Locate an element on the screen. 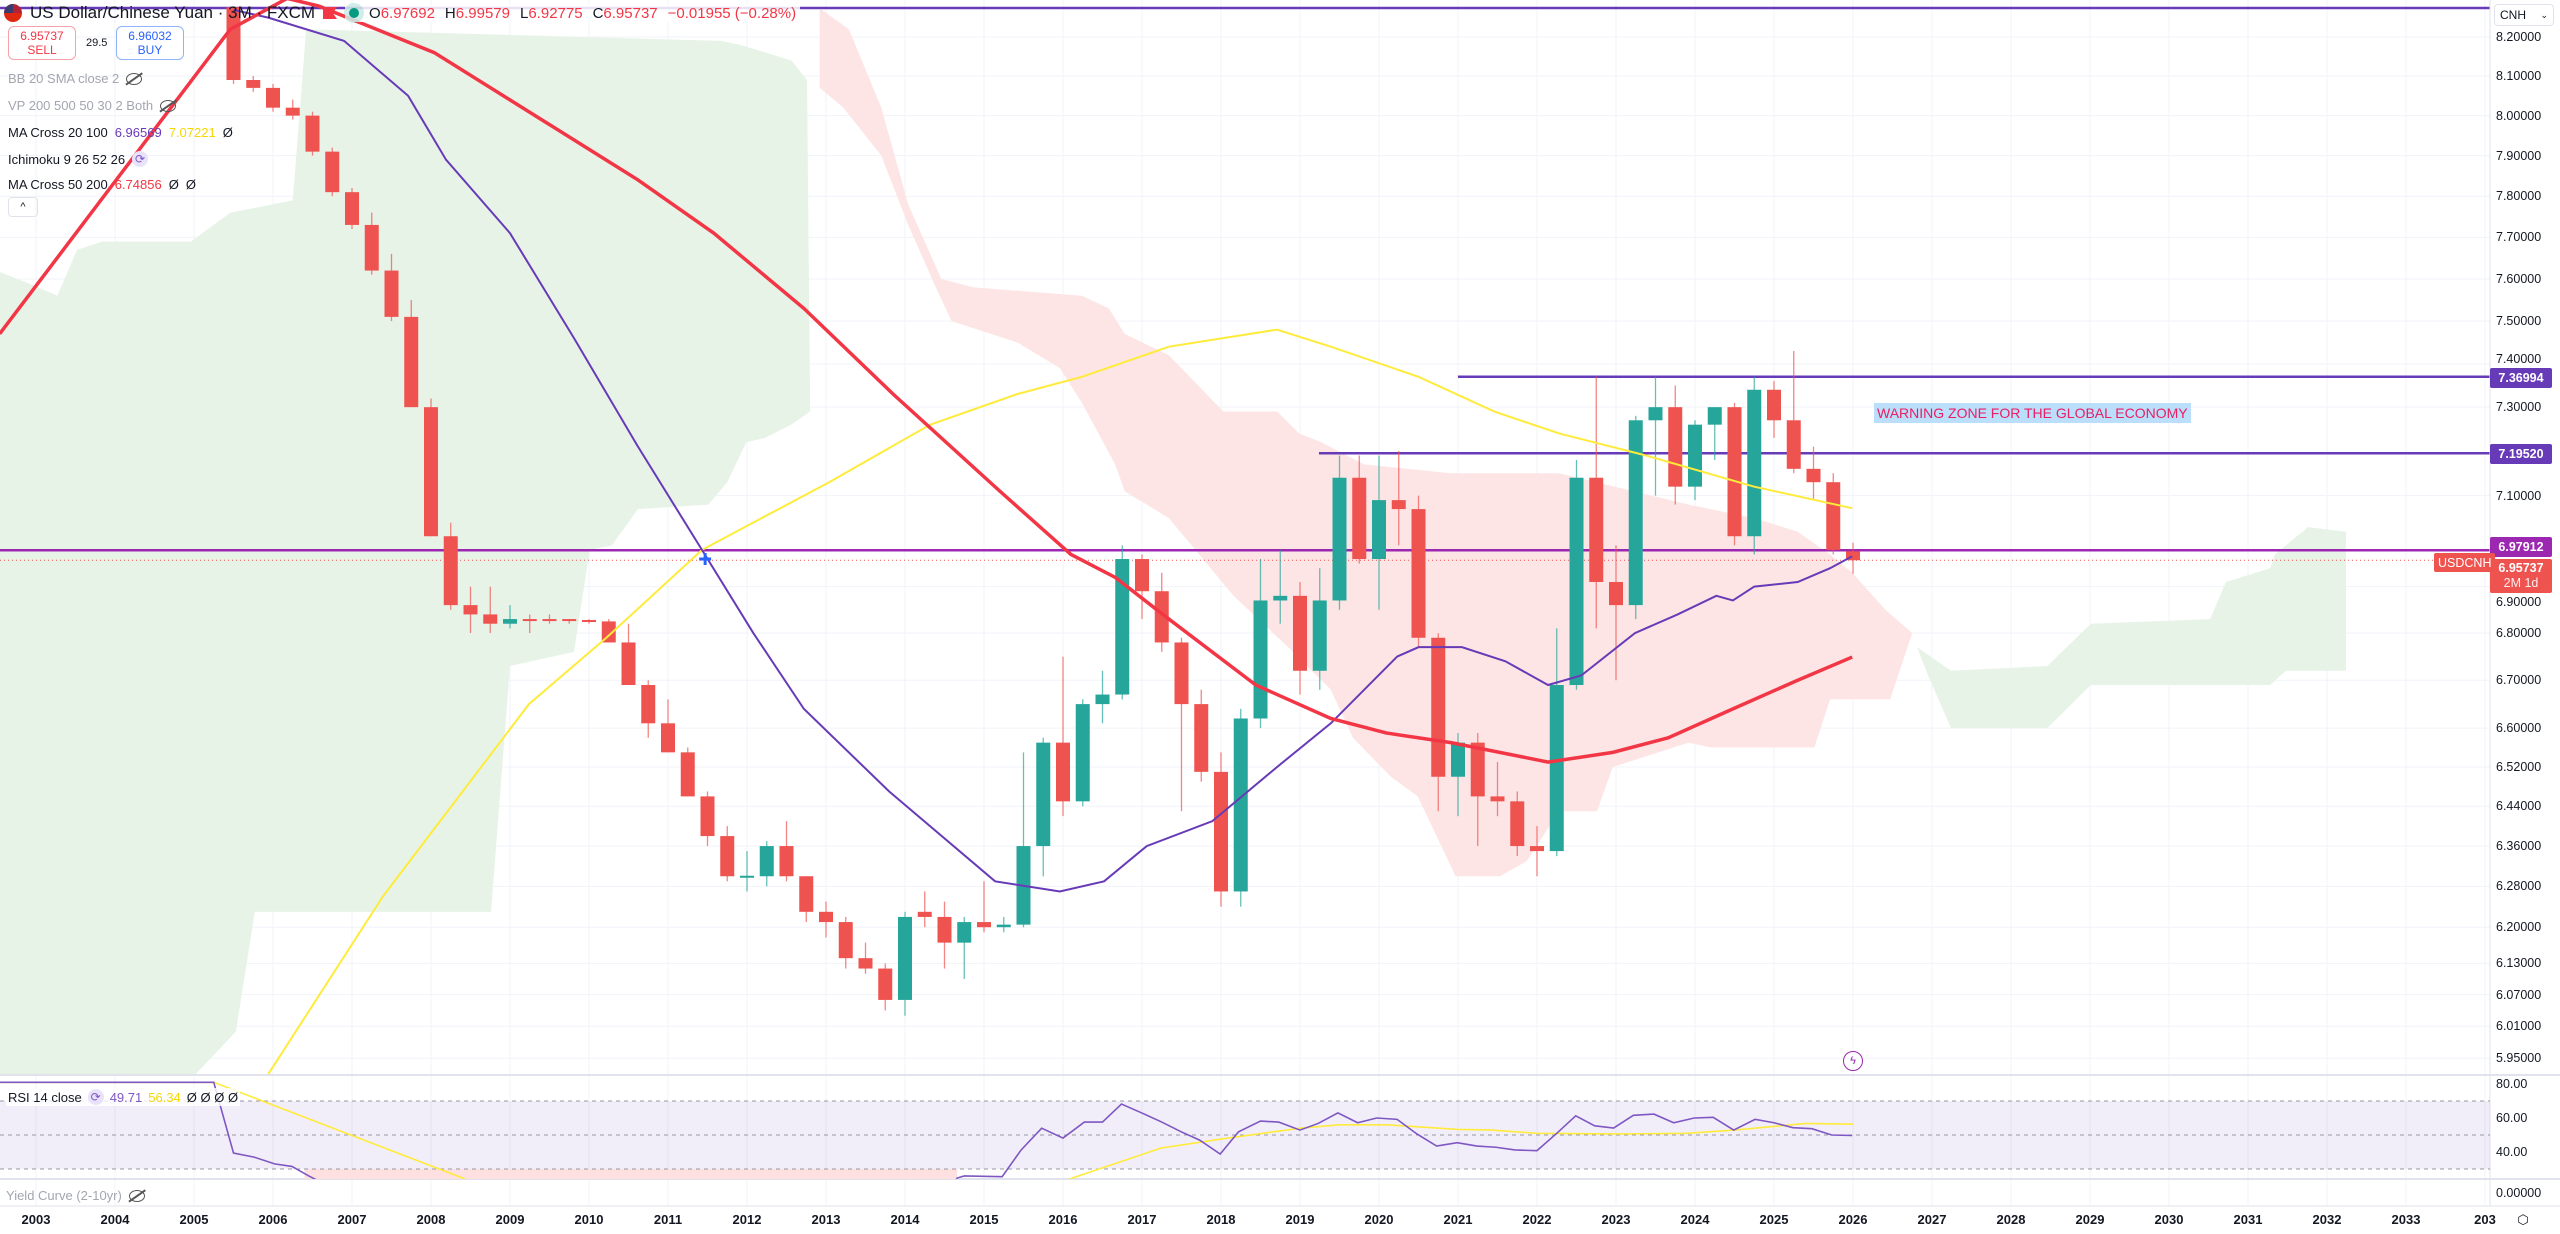 The width and height of the screenshot is (2560, 1234). indicator-ichimoku: Ichimoku 9 26 52 26 ⟳ is located at coordinates (78, 159).